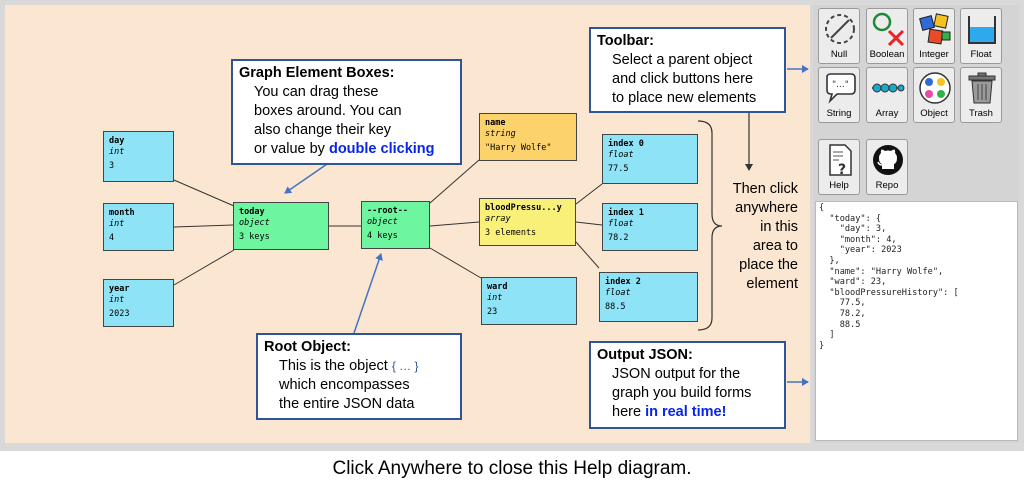  Describe the element at coordinates (381, 149) in the screenshot. I see `note-highlight: double clicking` at that location.